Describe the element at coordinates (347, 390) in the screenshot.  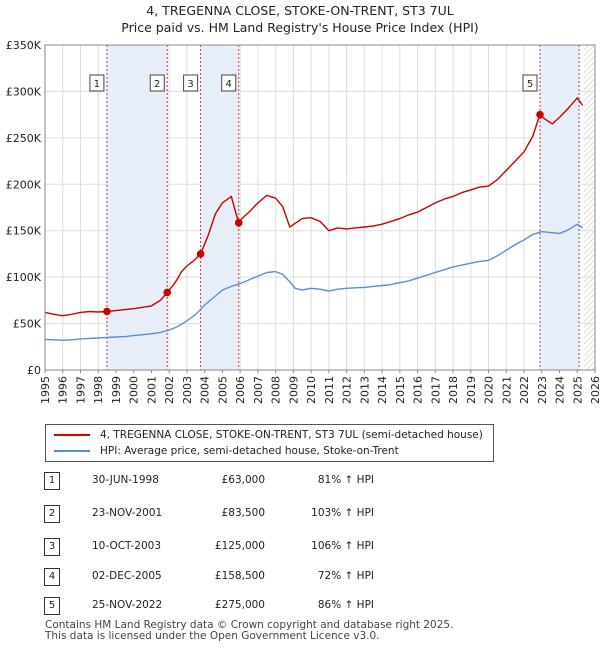
I see `x-tick-label: 2012` at that location.